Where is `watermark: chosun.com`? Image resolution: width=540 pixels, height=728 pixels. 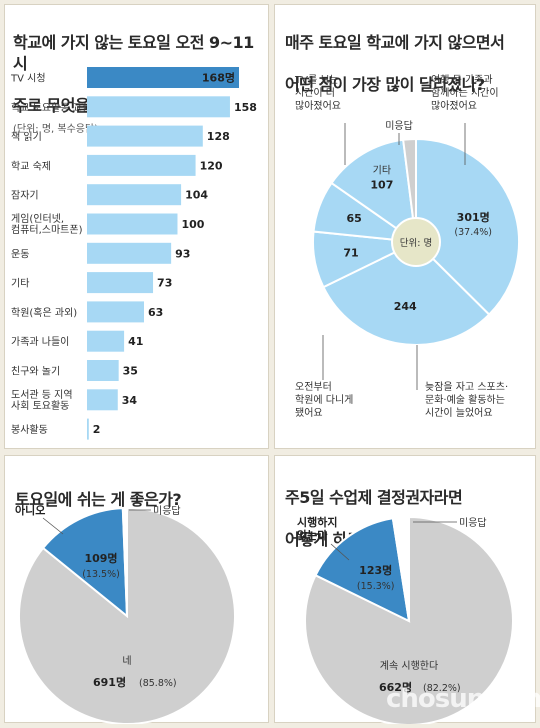 watermark: chosun.com is located at coordinates (463, 699).